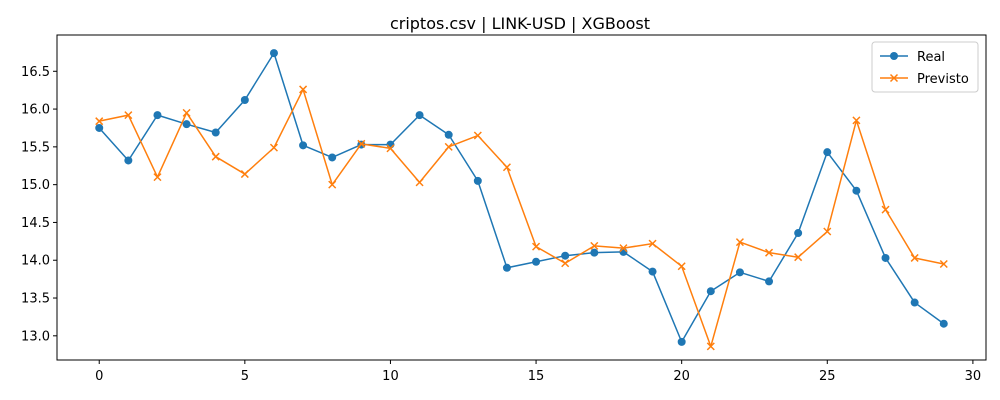 The height and width of the screenshot is (400, 1000). Describe the element at coordinates (943, 79) in the screenshot. I see `legend-label-previsto: Previsto` at that location.